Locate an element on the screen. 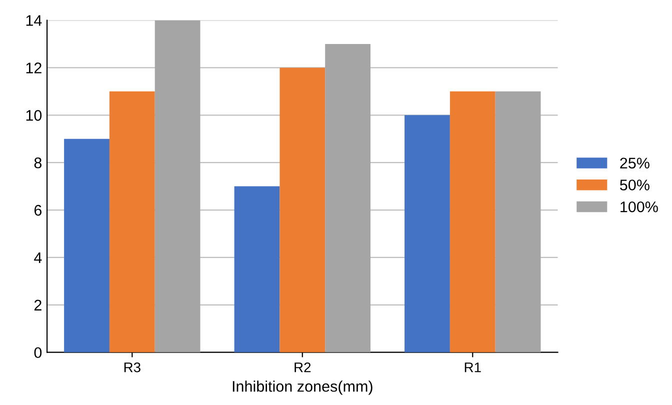 This screenshot has height=405, width=672. y-tick-label: 10 is located at coordinates (34, 115).